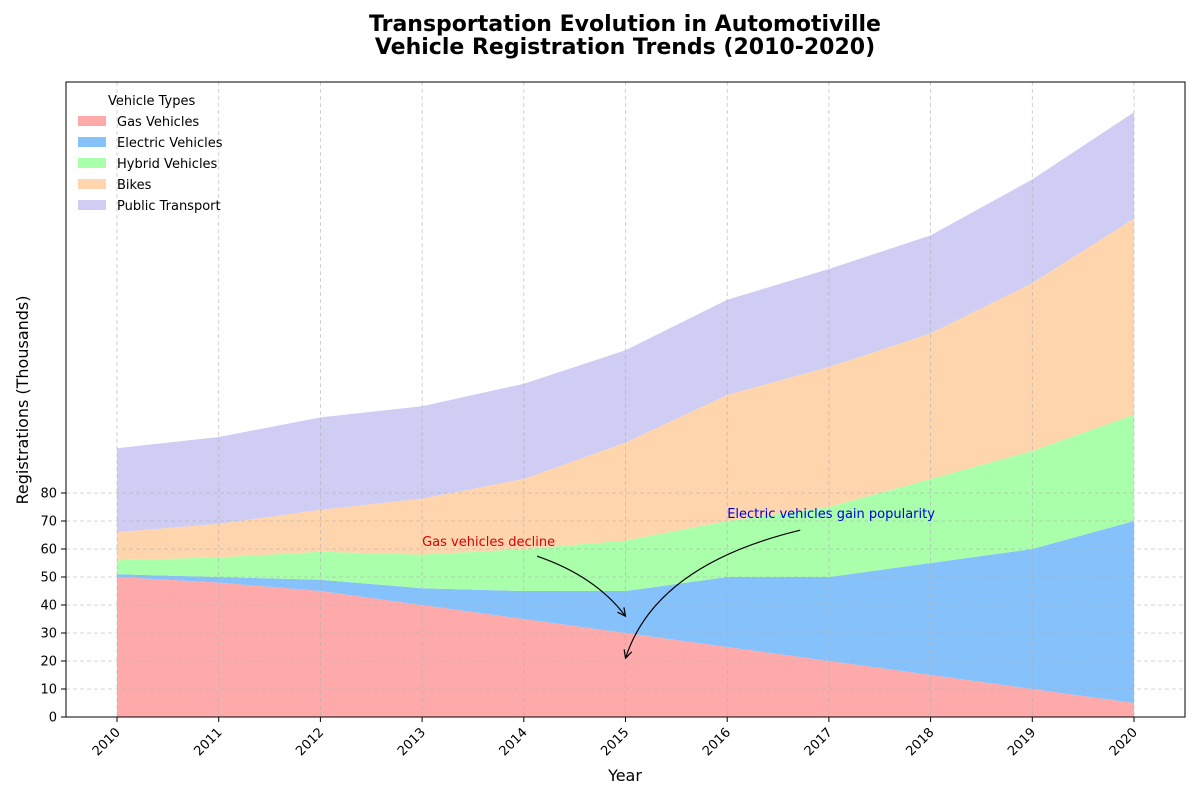  What do you see at coordinates (48, 634) in the screenshot?
I see `y-tick-label: 30` at bounding box center [48, 634].